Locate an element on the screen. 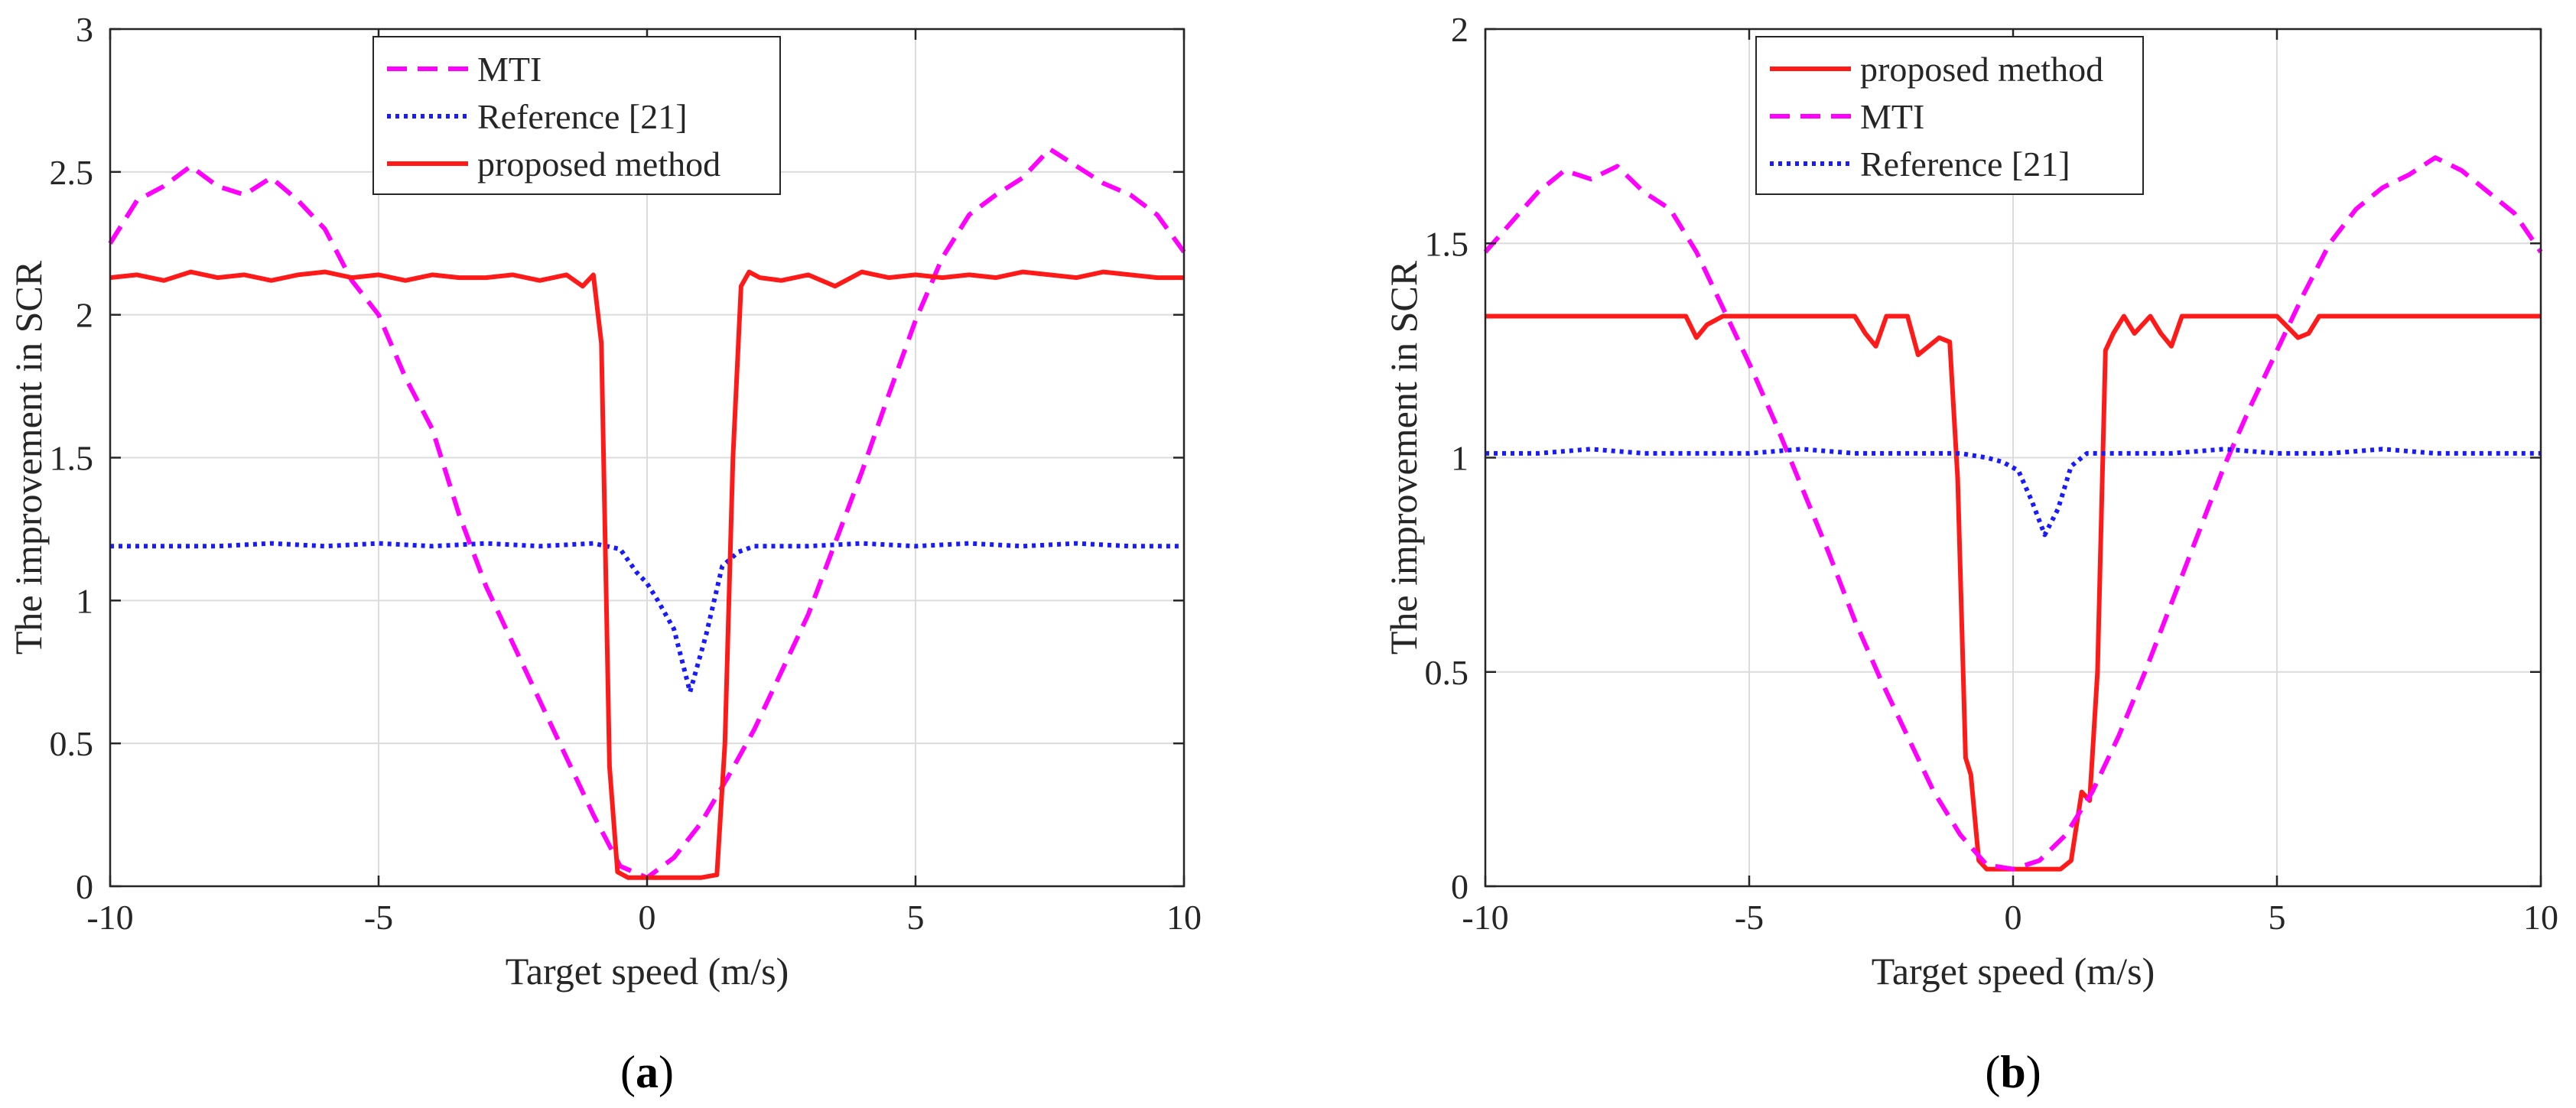  y-tick-label-b-0: 0 is located at coordinates (1460, 886).